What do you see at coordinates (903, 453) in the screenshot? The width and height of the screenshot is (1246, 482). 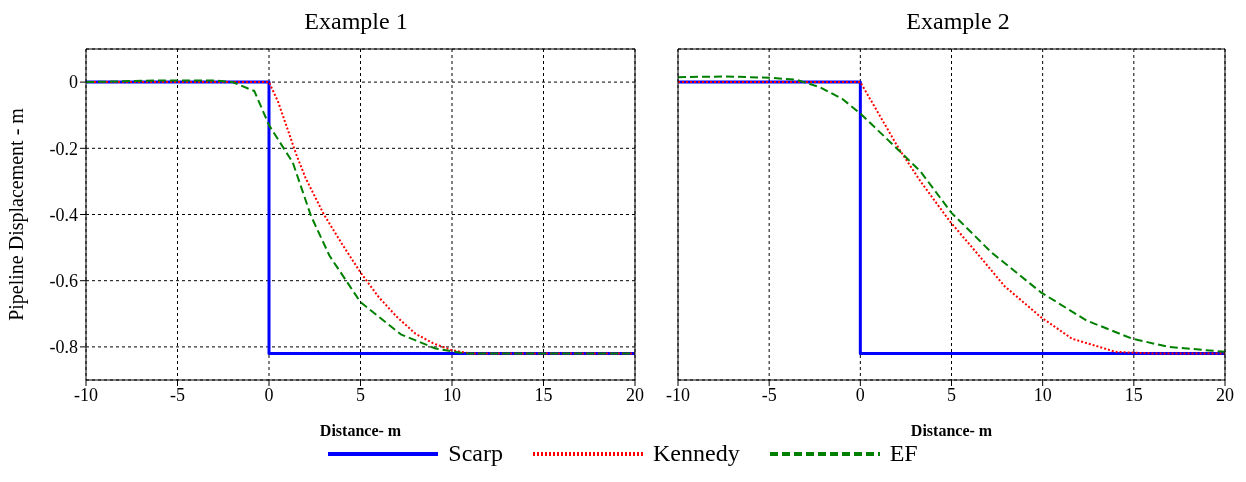 I see `legend-label: EF` at bounding box center [903, 453].